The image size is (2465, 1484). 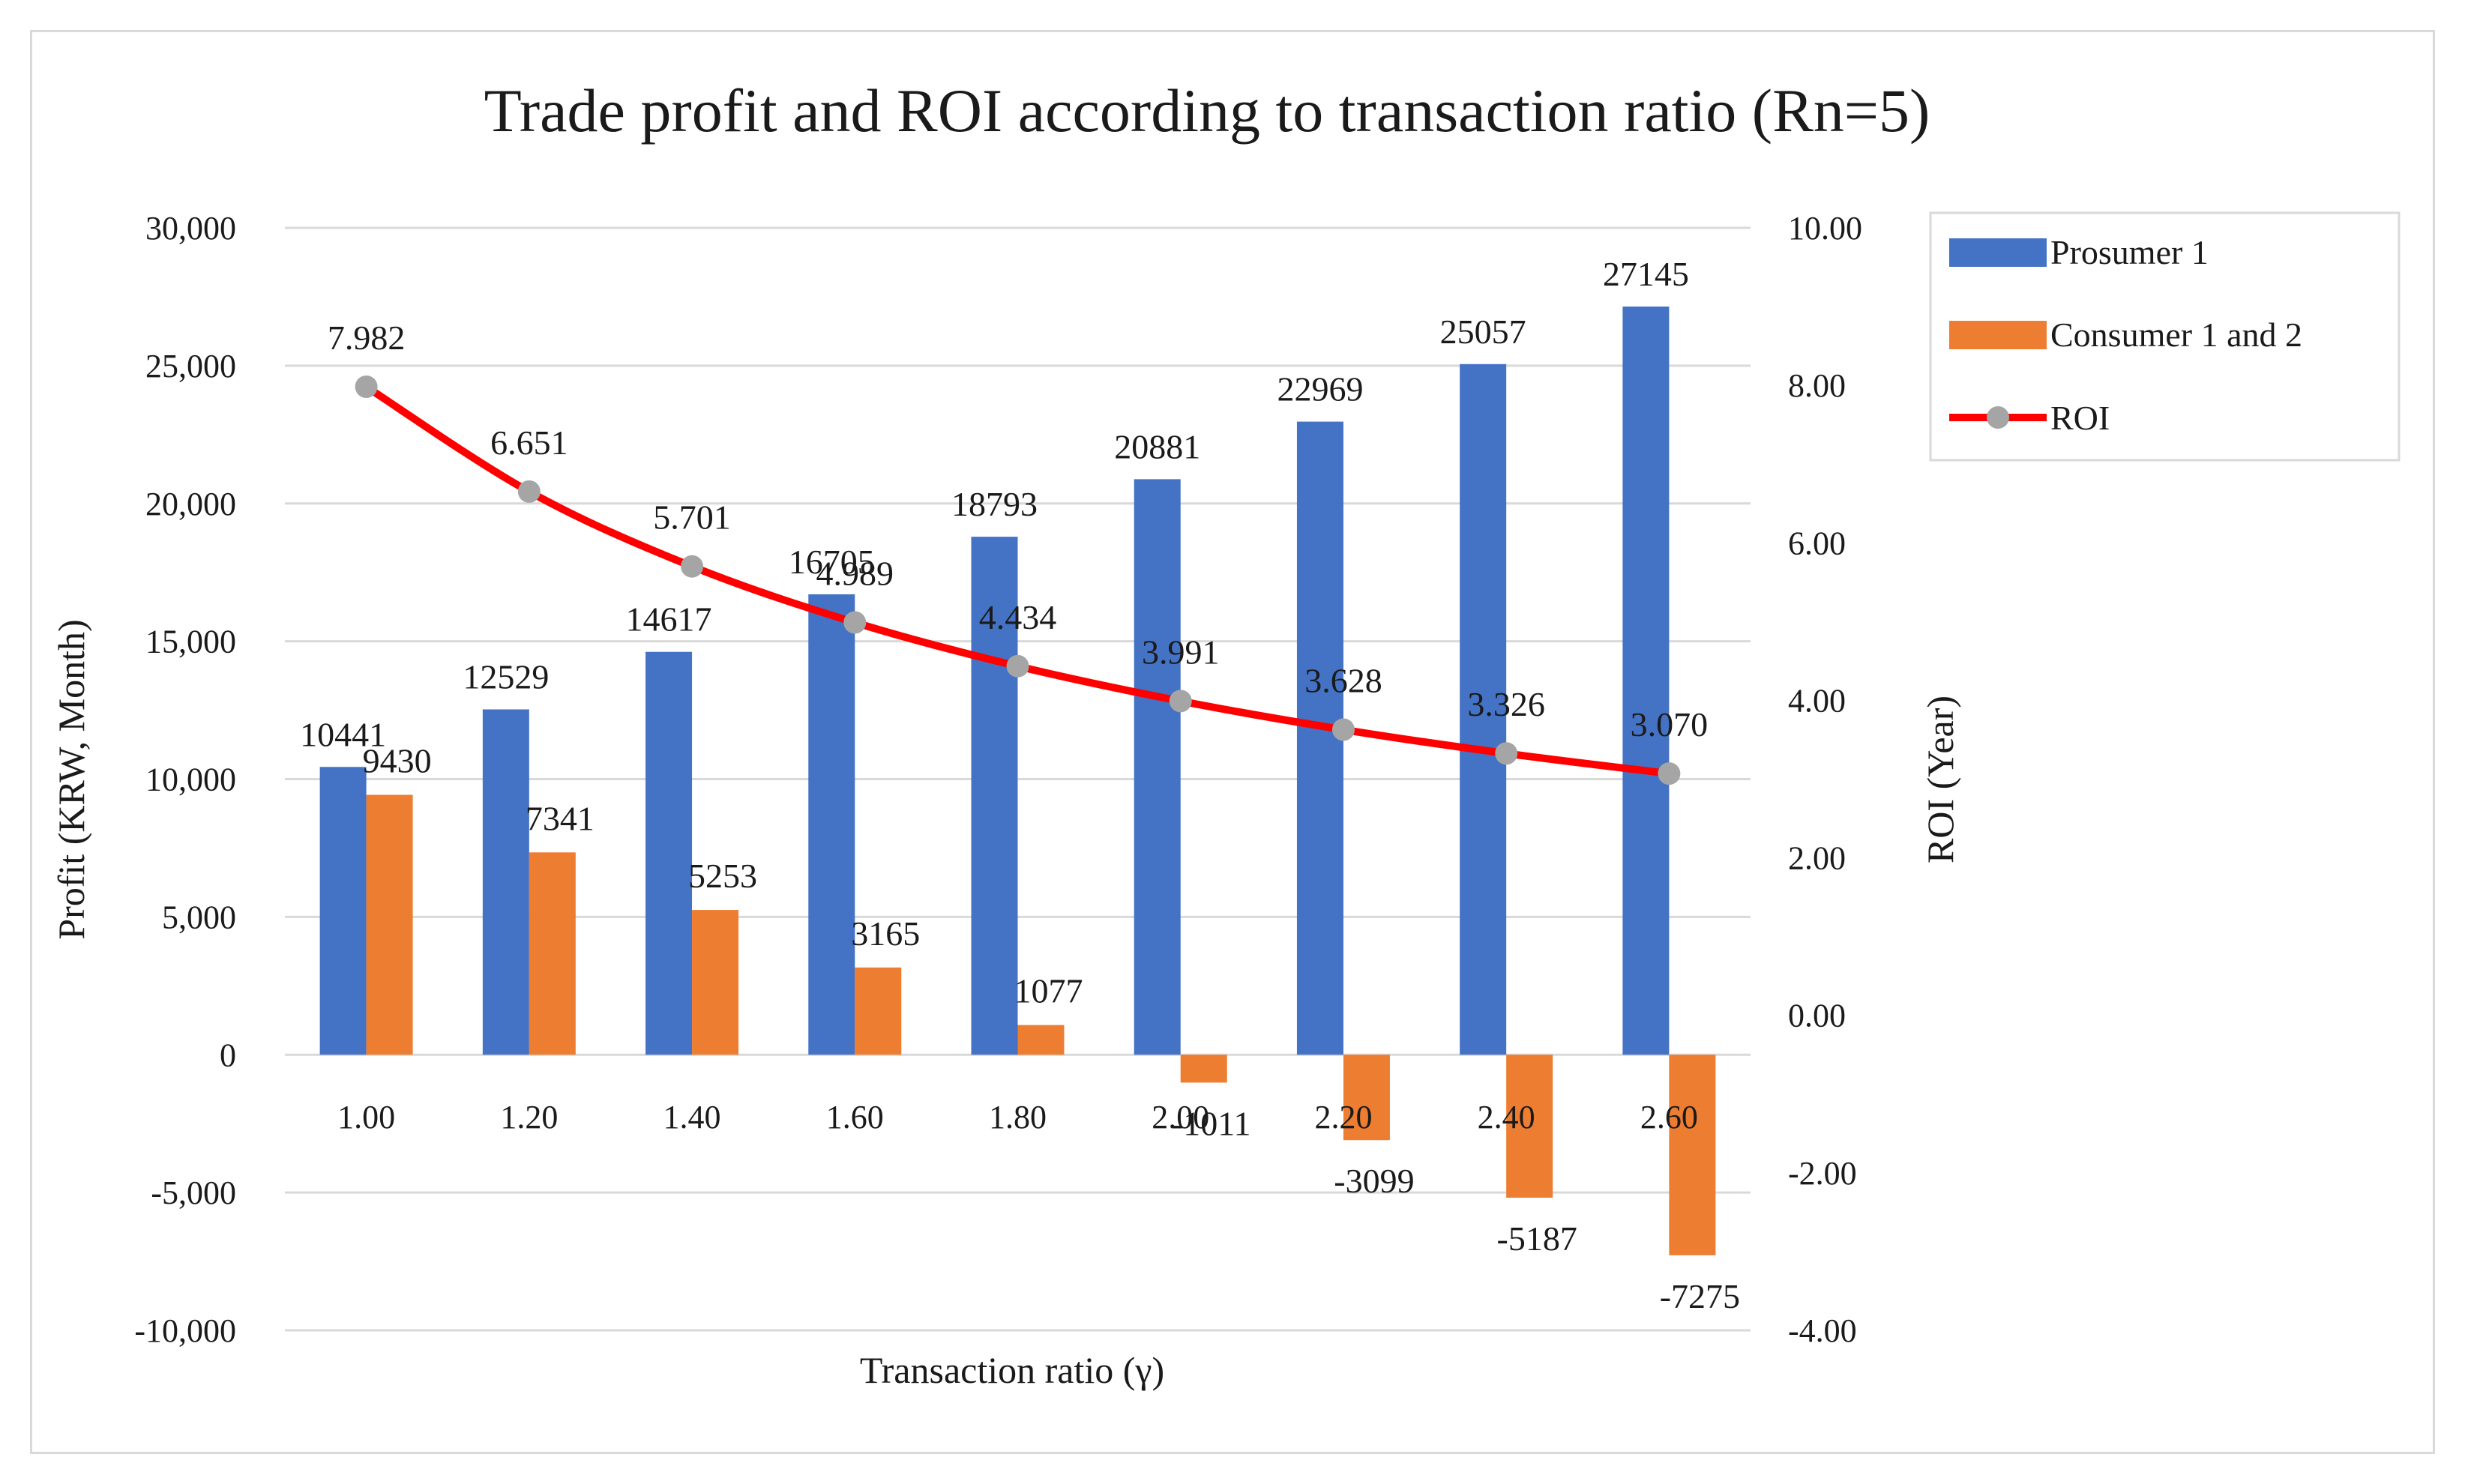 What do you see at coordinates (1998, 335) in the screenshot?
I see `legend-swatch-consumer` at bounding box center [1998, 335].